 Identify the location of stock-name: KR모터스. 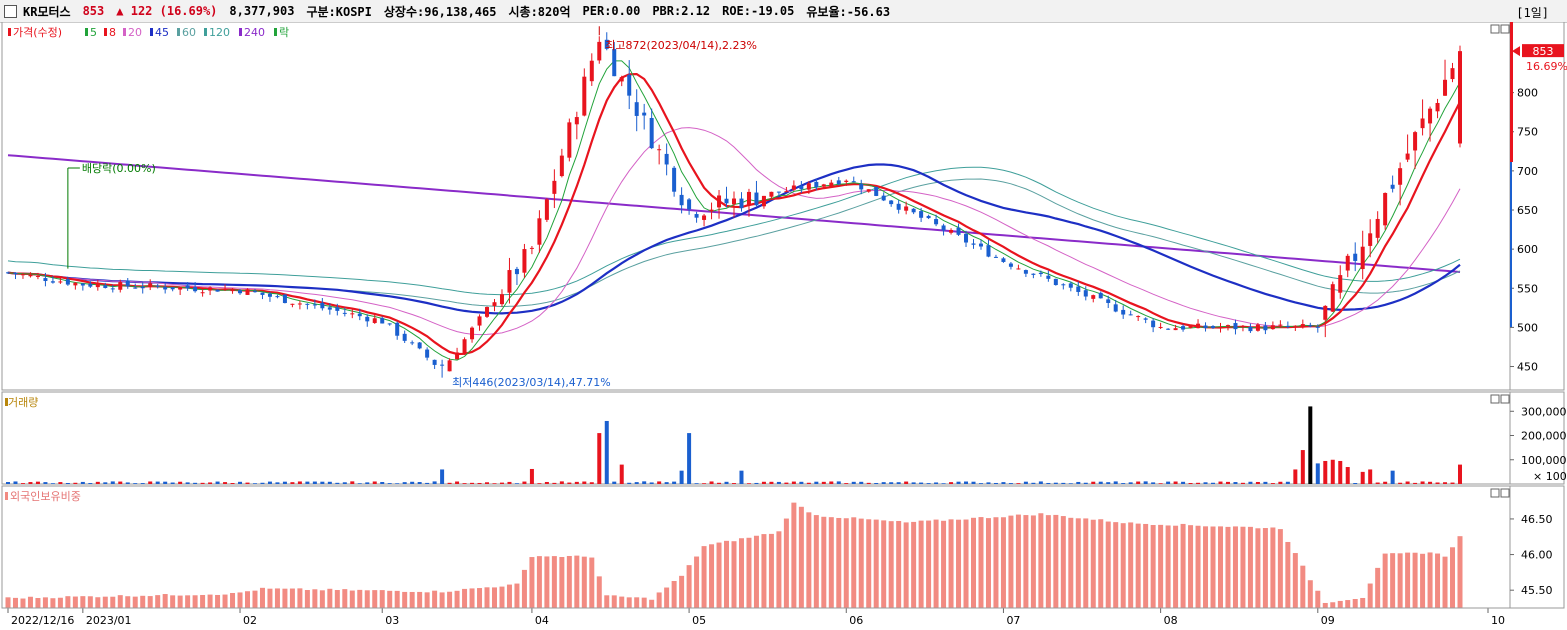
(47, 11).